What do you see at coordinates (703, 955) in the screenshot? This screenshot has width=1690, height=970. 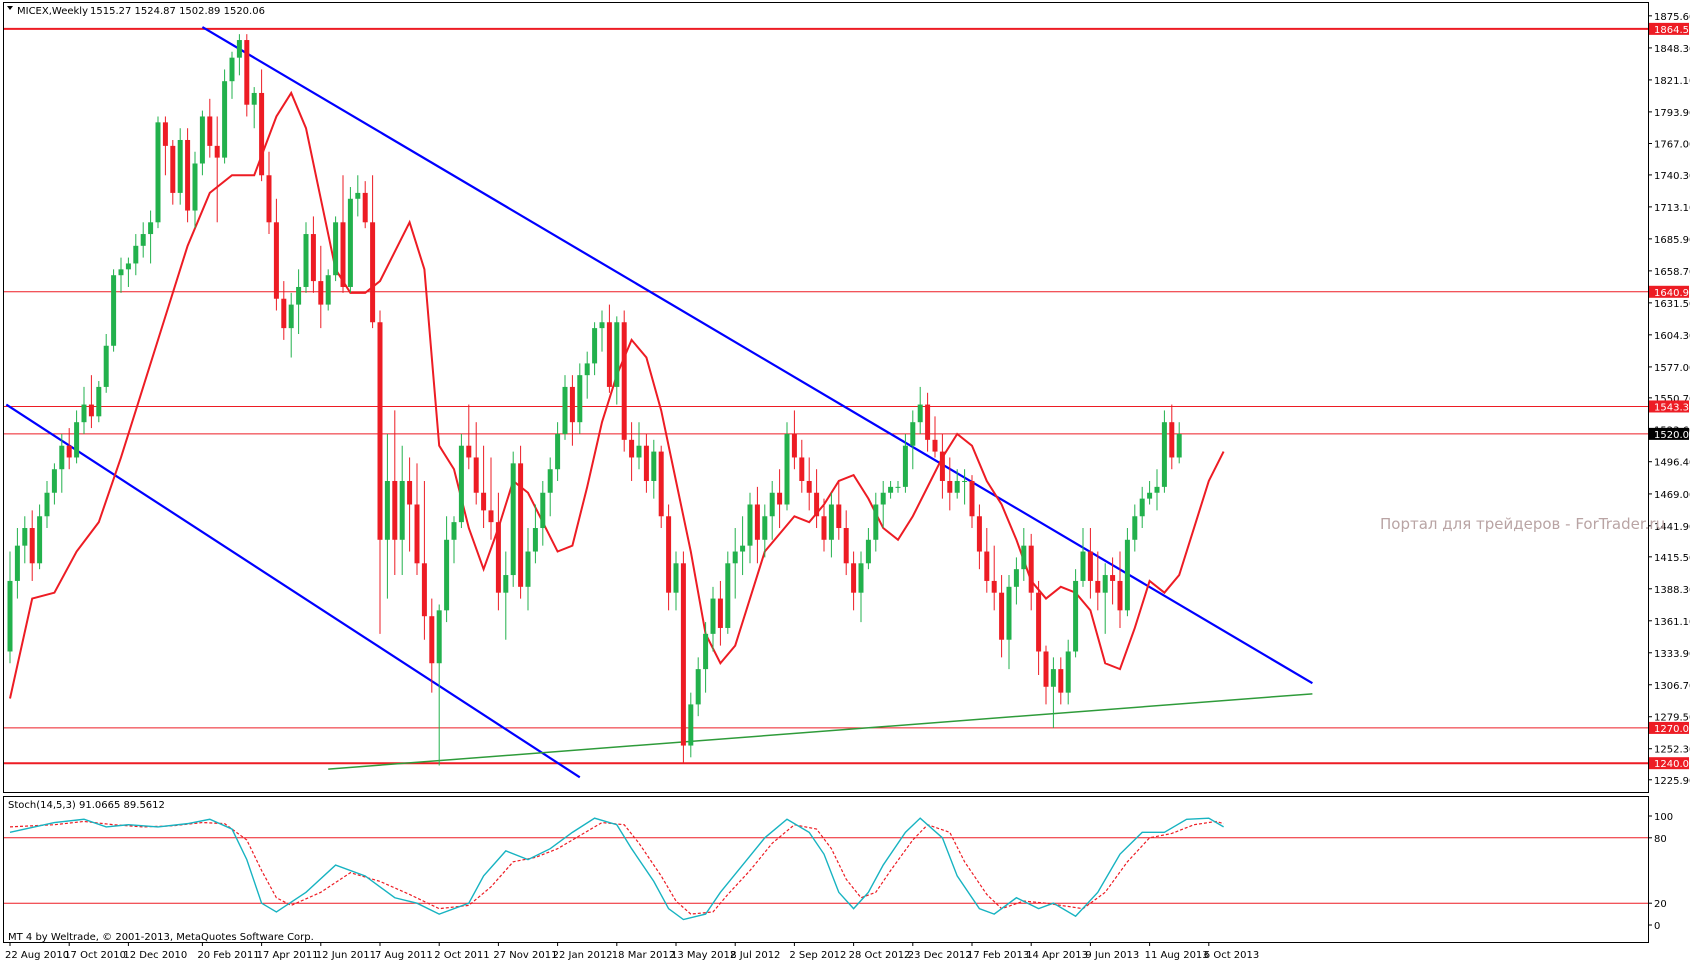 I see `time-tick-label: 13 May 2012` at bounding box center [703, 955].